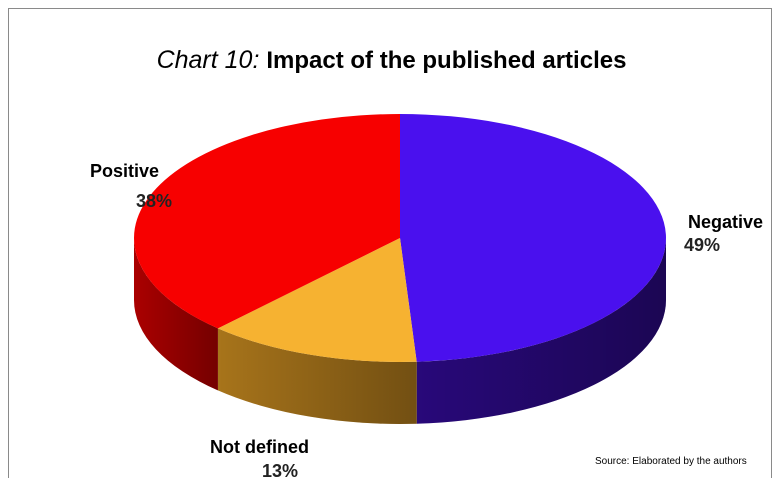 The width and height of the screenshot is (783, 482). Describe the element at coordinates (317, 376) in the screenshot. I see `pie-side-shade-not-defined` at that location.